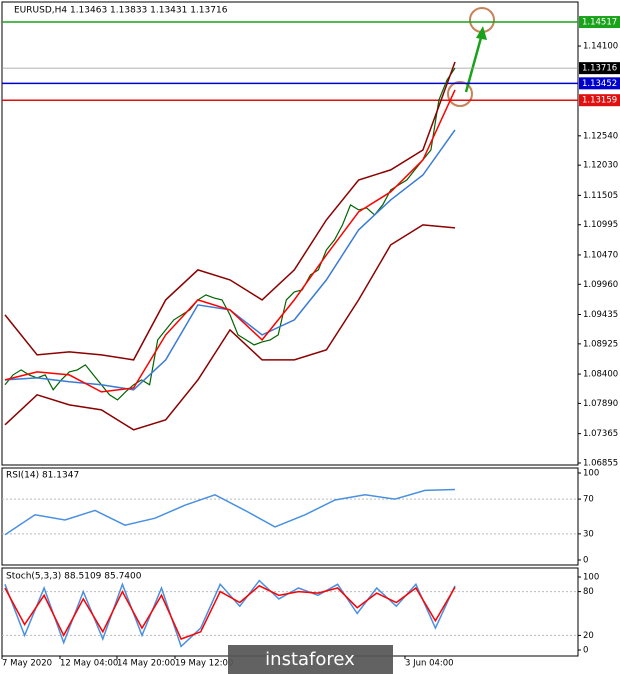 The image size is (620, 674). I want to click on y-tick-label: 30, so click(588, 534).